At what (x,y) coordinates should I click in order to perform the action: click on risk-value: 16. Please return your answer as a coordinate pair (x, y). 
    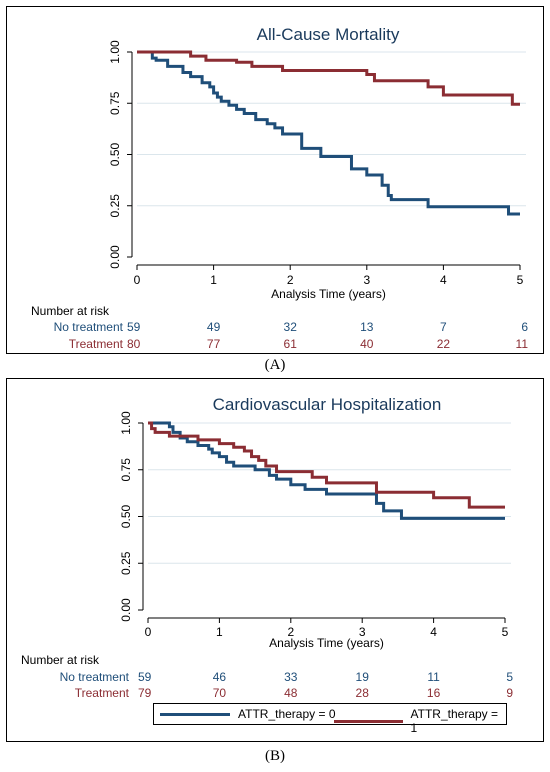
    Looking at the image, I should click on (434, 693).